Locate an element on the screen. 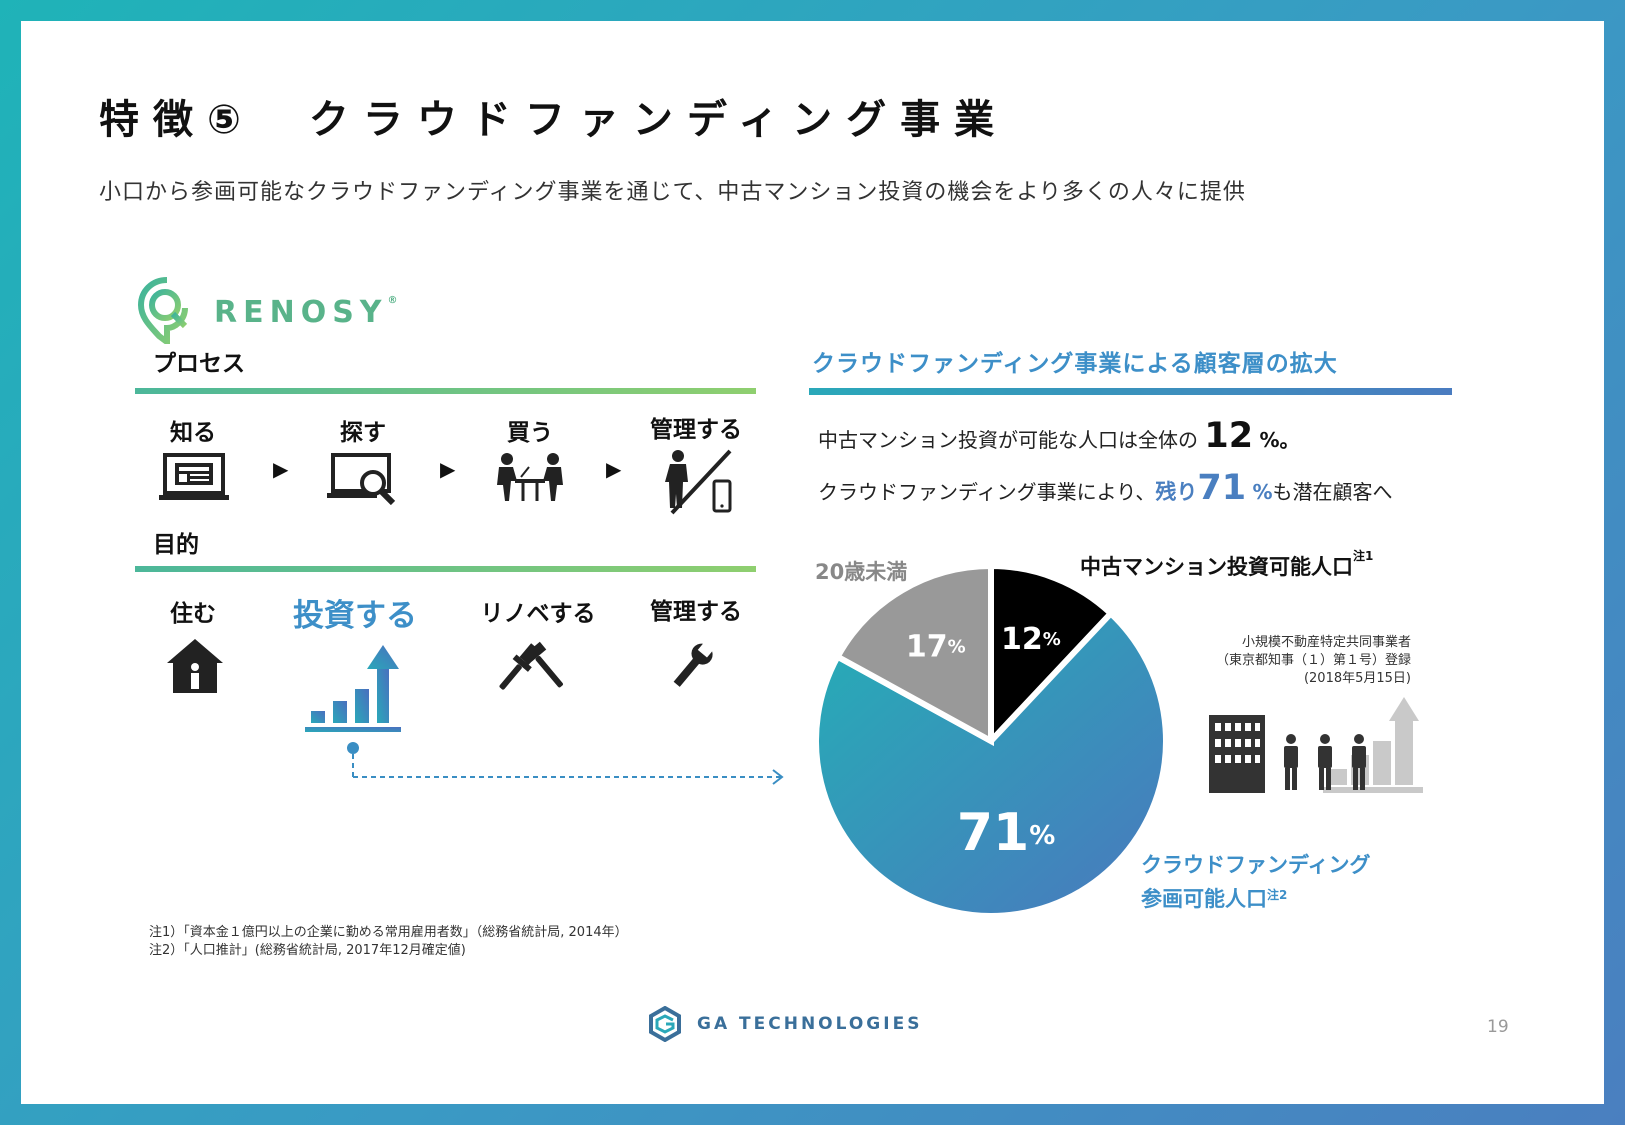 This screenshot has width=1625, height=1125. pie-chart: 12% 71% 17% is located at coordinates (991, 740).